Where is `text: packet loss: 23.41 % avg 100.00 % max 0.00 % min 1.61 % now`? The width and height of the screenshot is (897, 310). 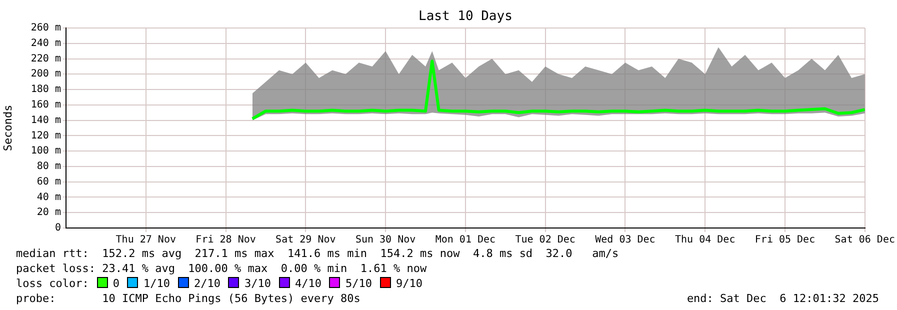 text: packet loss: 23.41 % avg 100.00 % max 0.00 % min 1.61 % now is located at coordinates (221, 268).